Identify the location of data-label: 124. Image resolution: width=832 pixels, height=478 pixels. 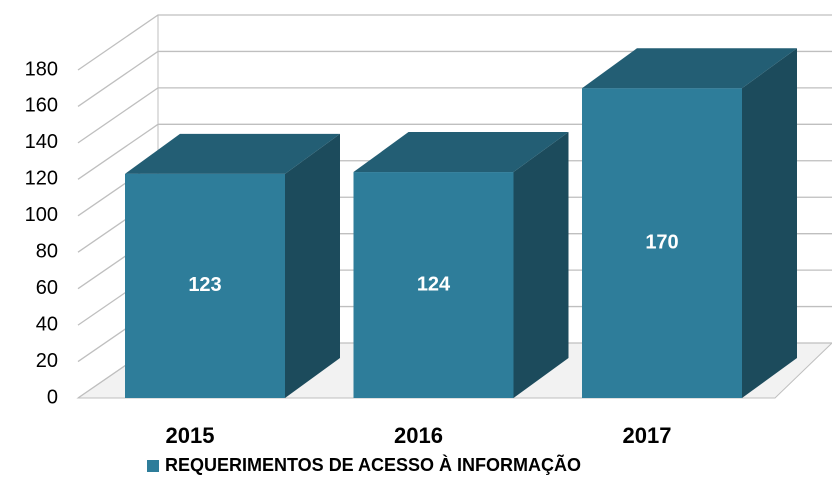
(434, 284).